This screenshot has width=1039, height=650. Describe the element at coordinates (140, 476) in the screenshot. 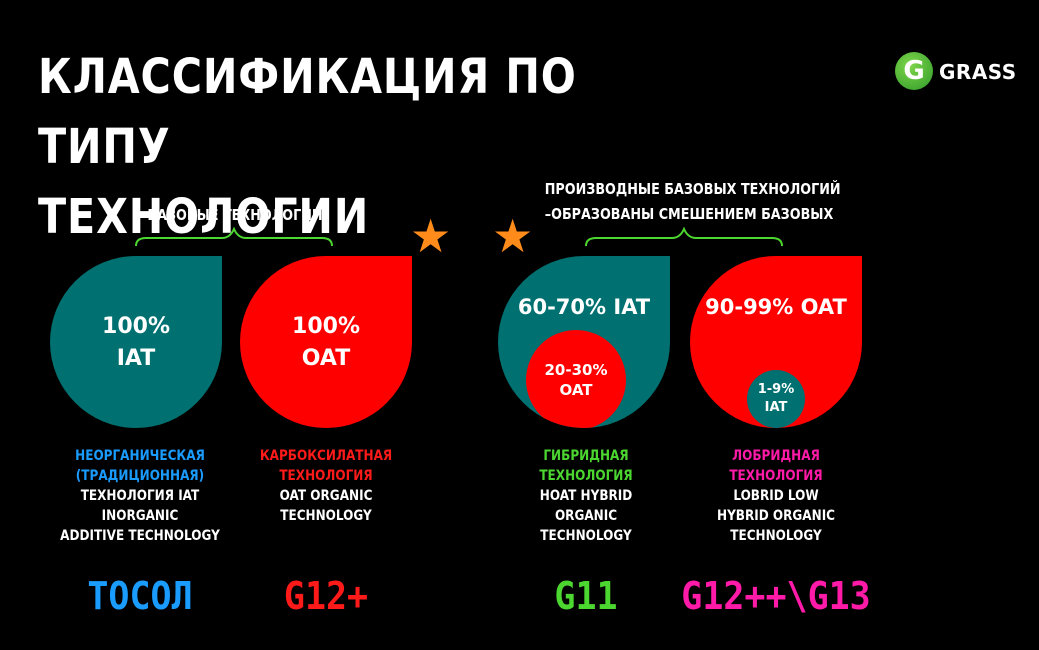

I see `iat-desc-colored-2: (ТРАДИЦИОННАЯ)` at that location.